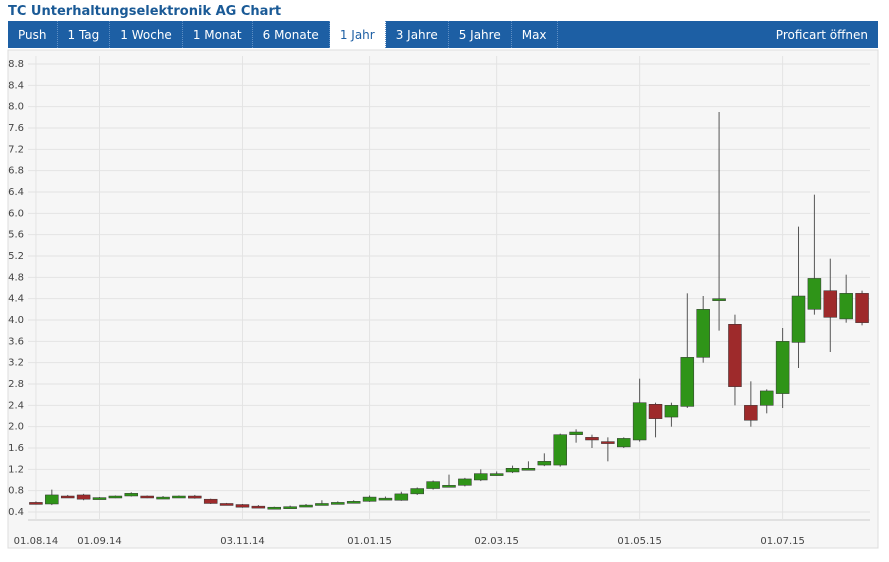  Describe the element at coordinates (242, 541) in the screenshot. I see `x-tick-label: 03.11.14` at that location.